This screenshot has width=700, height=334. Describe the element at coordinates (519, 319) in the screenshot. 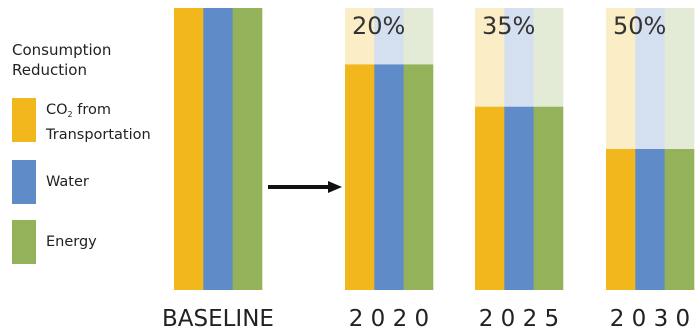

I see `category-label-2: 2 0 2 5` at that location.